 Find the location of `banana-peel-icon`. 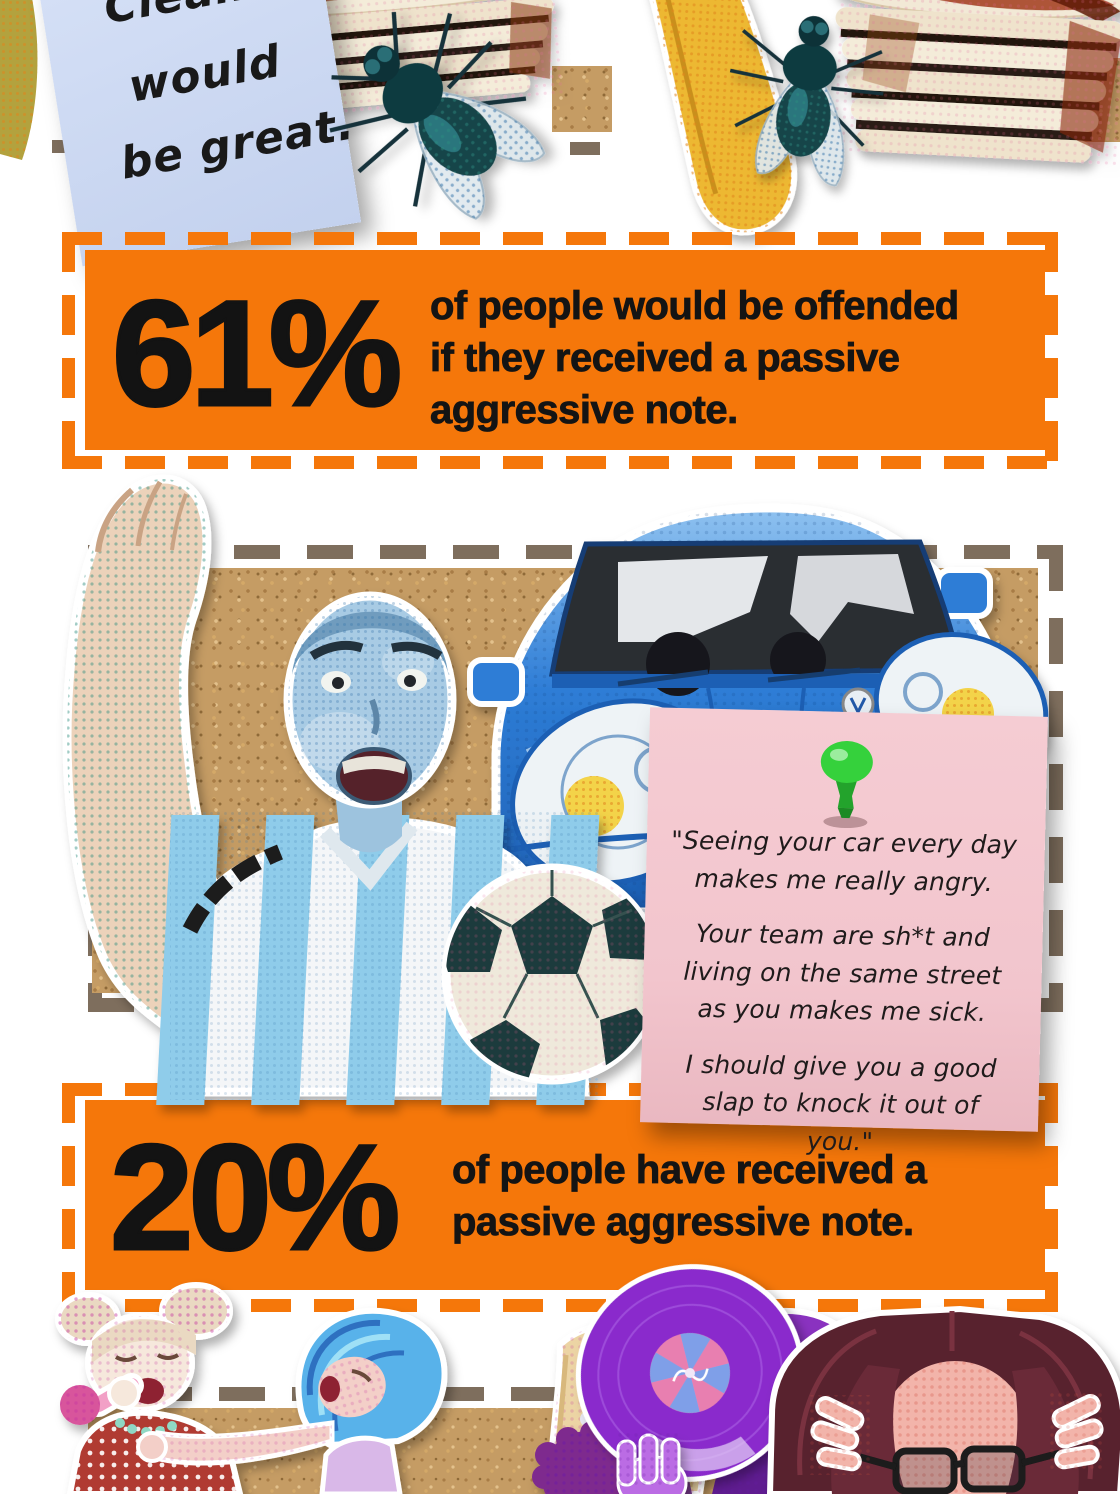

banana-peel-icon is located at coordinates (19, 80).